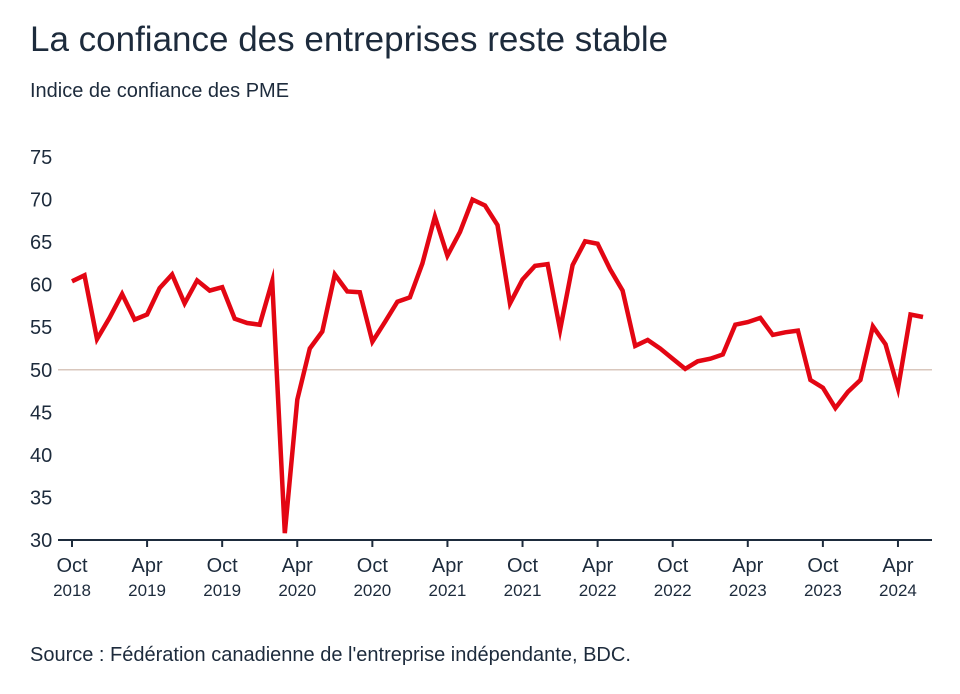  Describe the element at coordinates (41, 456) in the screenshot. I see `y-tick-label: 40` at that location.